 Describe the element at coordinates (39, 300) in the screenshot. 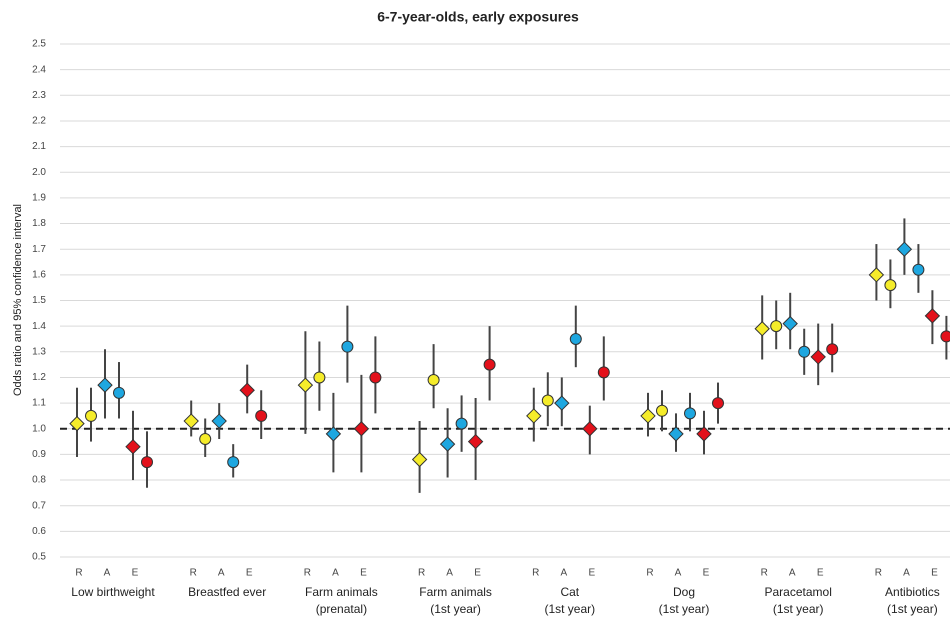

I see `y-tick-label: 1.5` at that location.